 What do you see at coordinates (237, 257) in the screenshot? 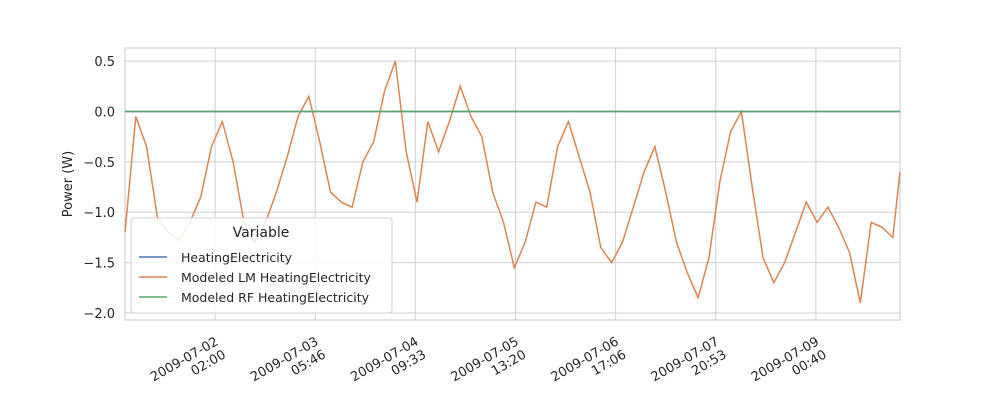
I see `legend-label: HeatingElectricity` at bounding box center [237, 257].